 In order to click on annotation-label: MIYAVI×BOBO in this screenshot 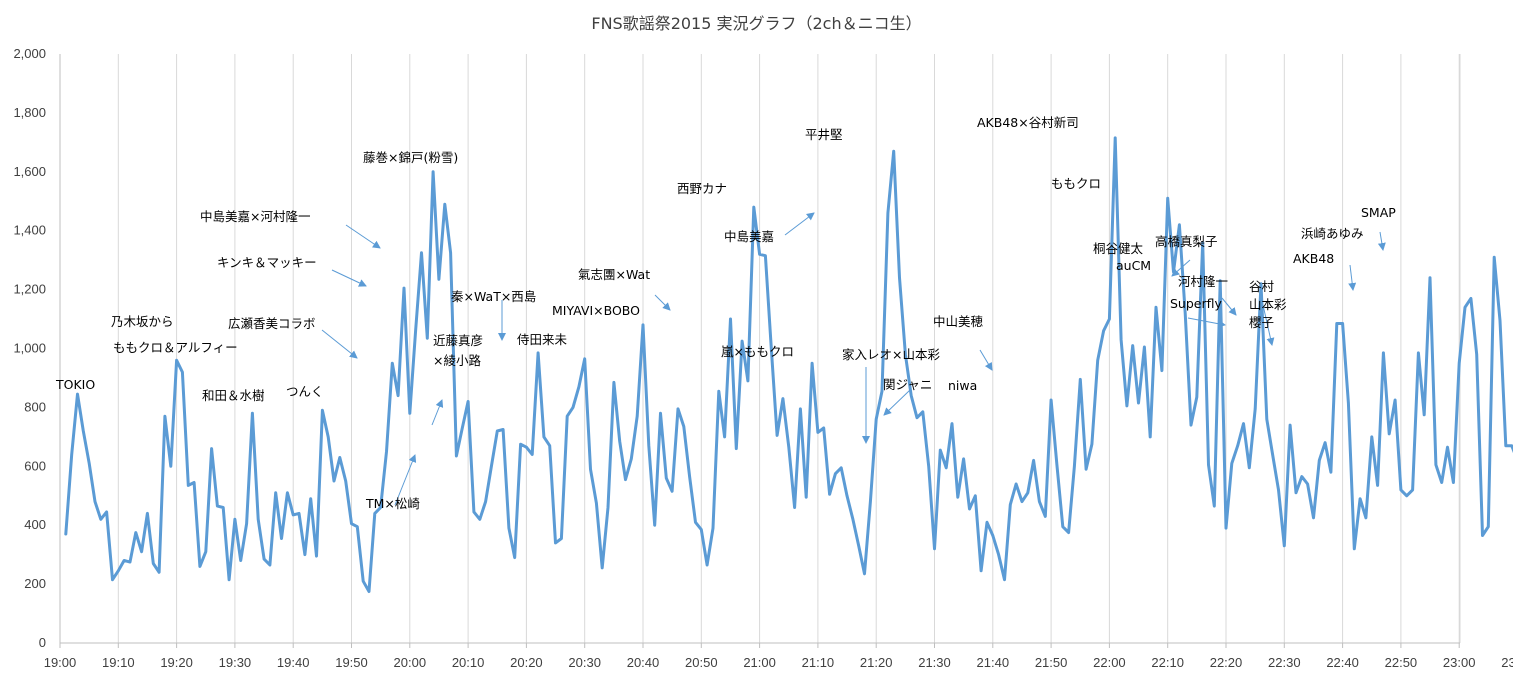, I will do `click(596, 310)`.